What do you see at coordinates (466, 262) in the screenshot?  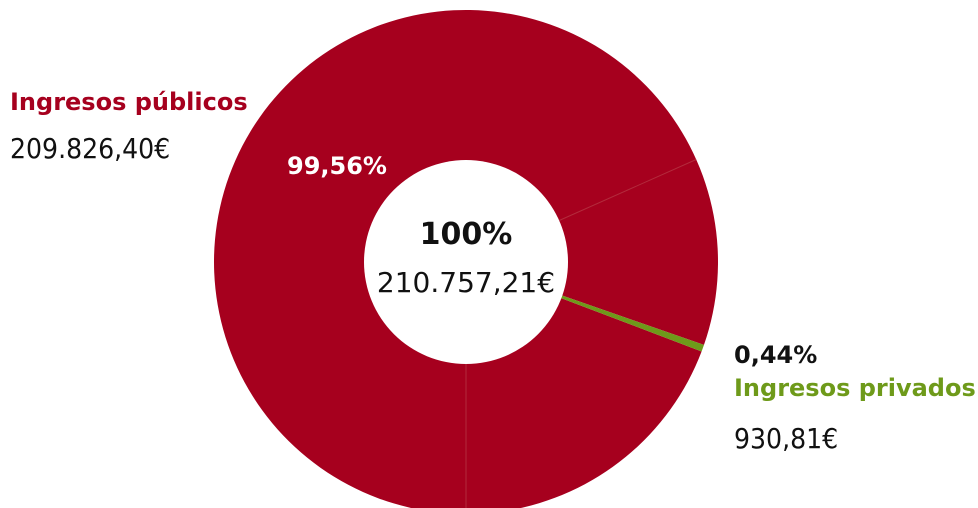 I see `donut-hole` at bounding box center [466, 262].